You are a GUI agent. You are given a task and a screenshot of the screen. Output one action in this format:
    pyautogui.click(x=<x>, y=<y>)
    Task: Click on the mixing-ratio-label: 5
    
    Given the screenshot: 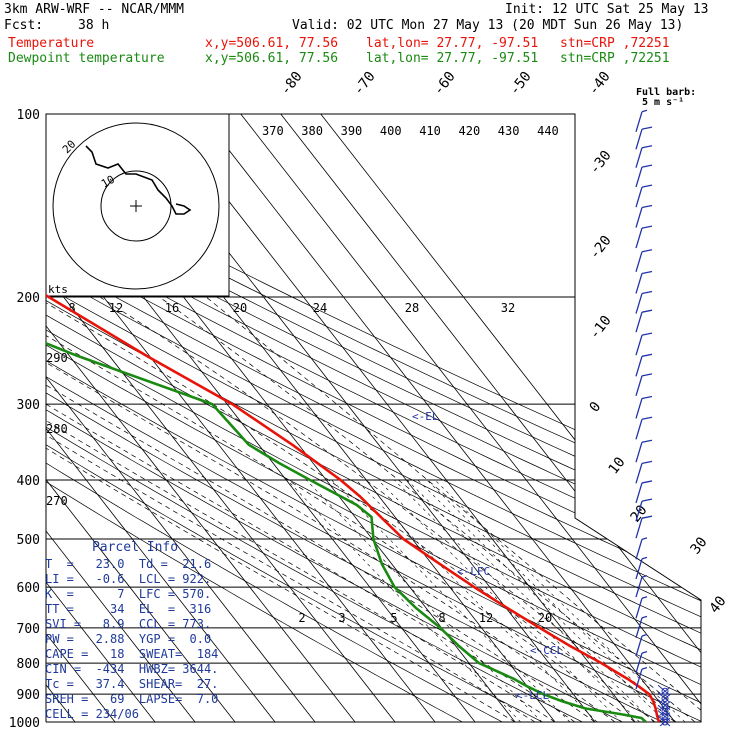 What is the action you would take?
    pyautogui.click(x=393, y=618)
    